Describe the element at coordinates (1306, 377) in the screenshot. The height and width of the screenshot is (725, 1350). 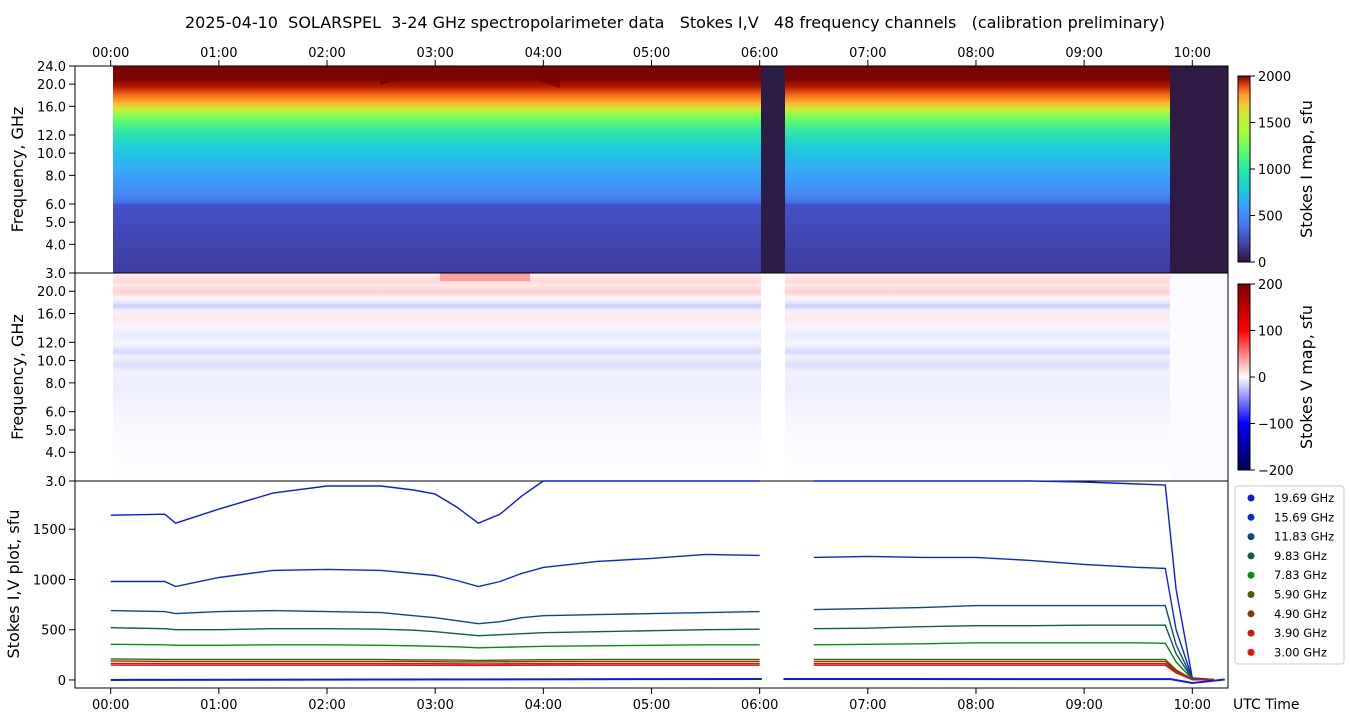
I see `stokes-v-colorbar-label: Stokes V map, sfu` at that location.